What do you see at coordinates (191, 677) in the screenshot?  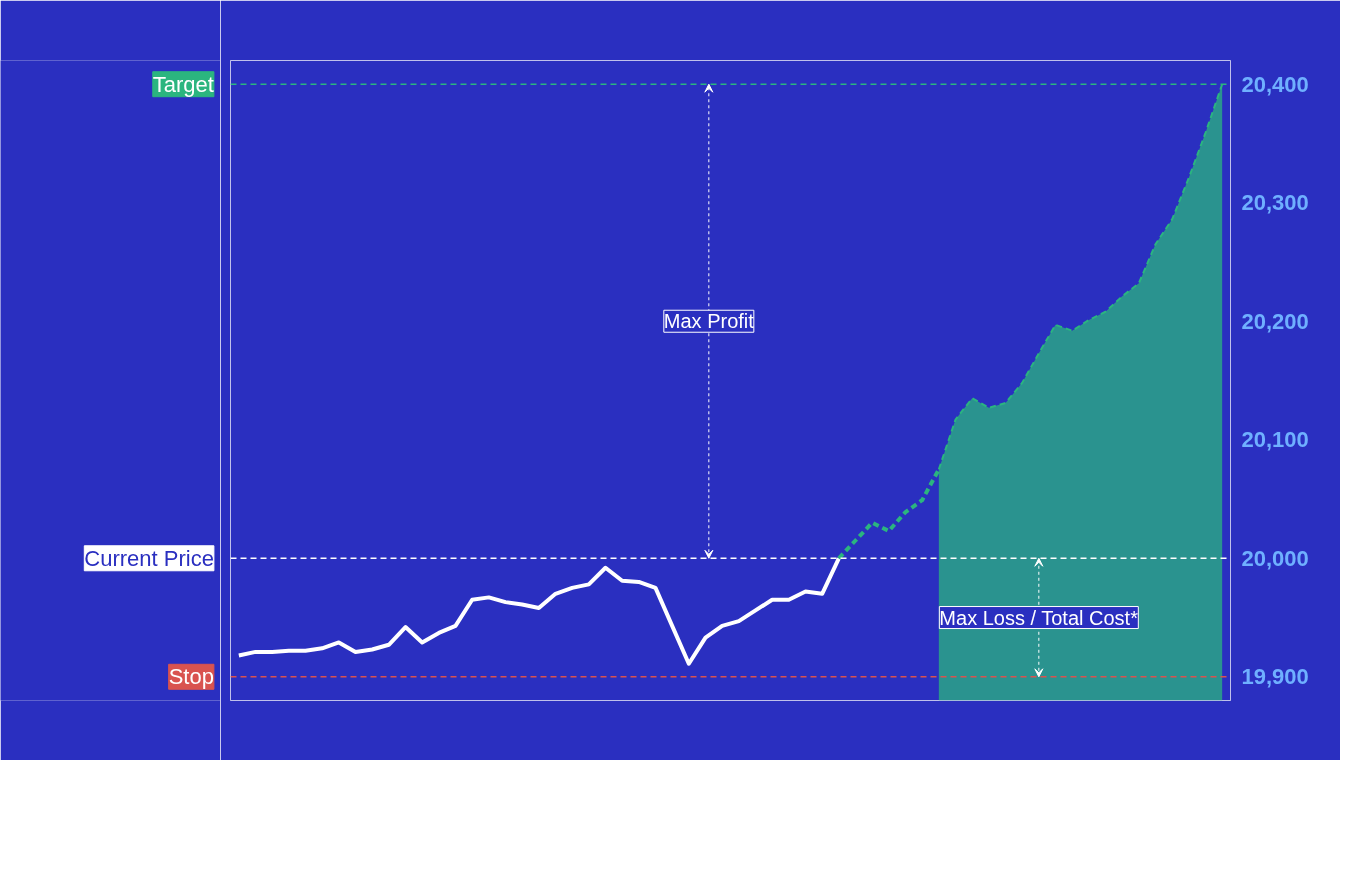 I see `ref-line-label: Stop` at bounding box center [191, 677].